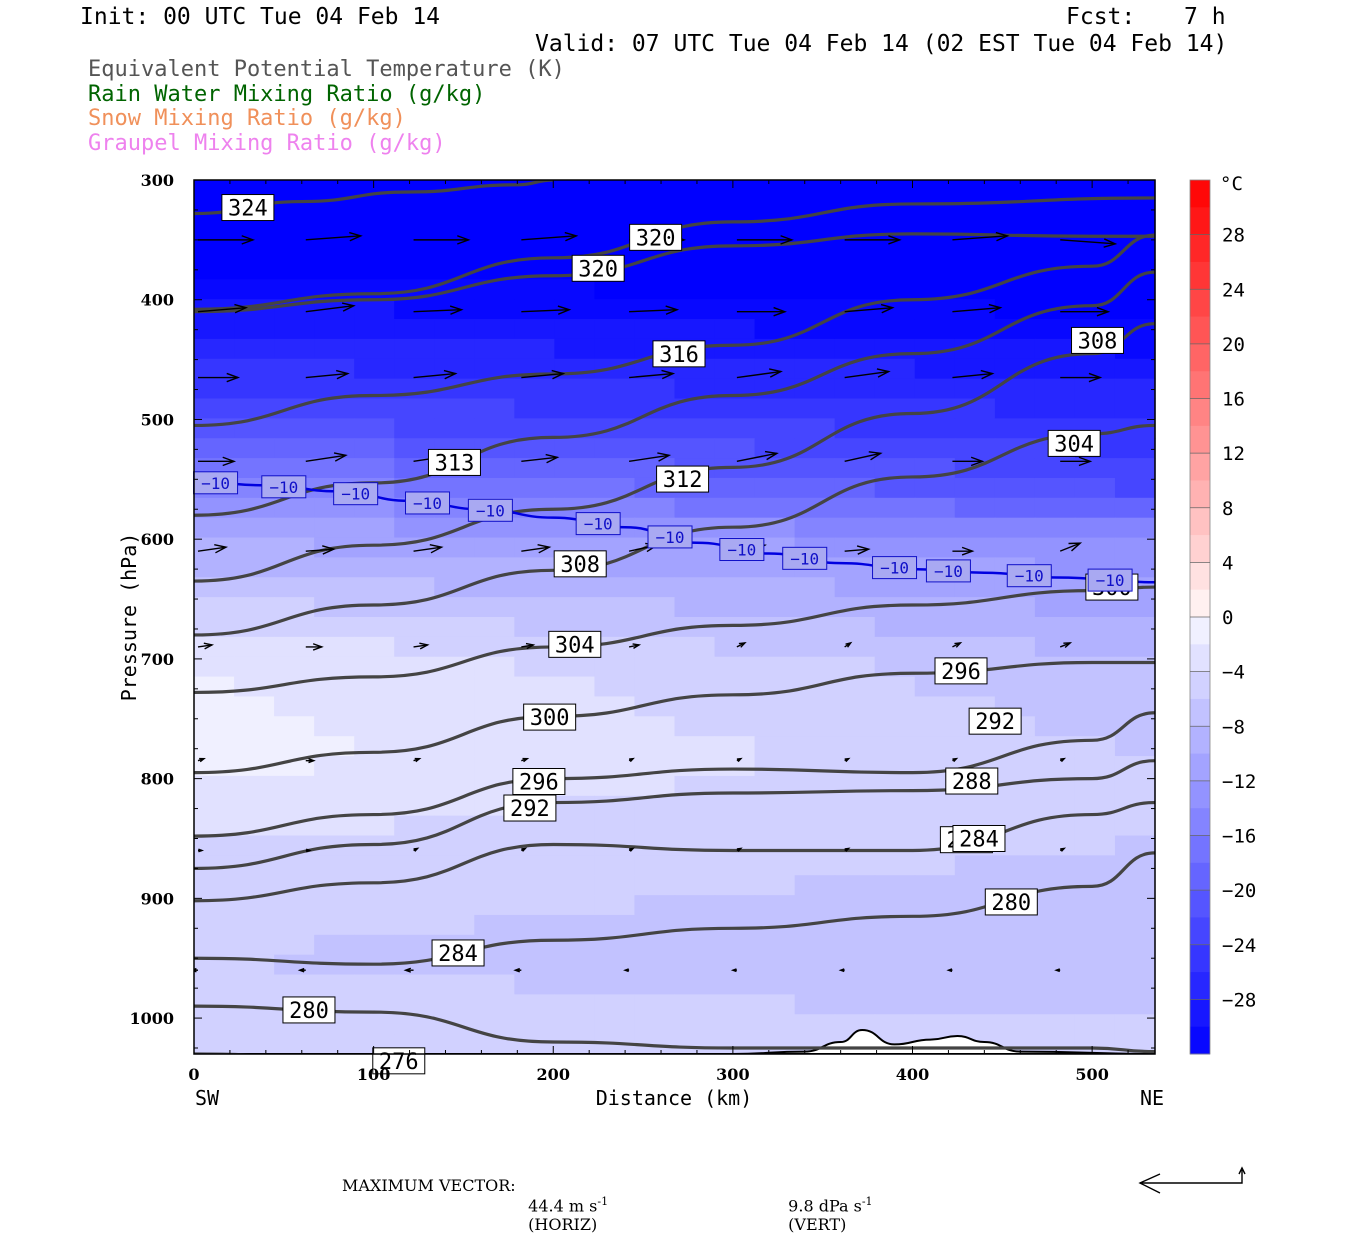  I want to click on y-tick-label: 400, so click(157, 300).